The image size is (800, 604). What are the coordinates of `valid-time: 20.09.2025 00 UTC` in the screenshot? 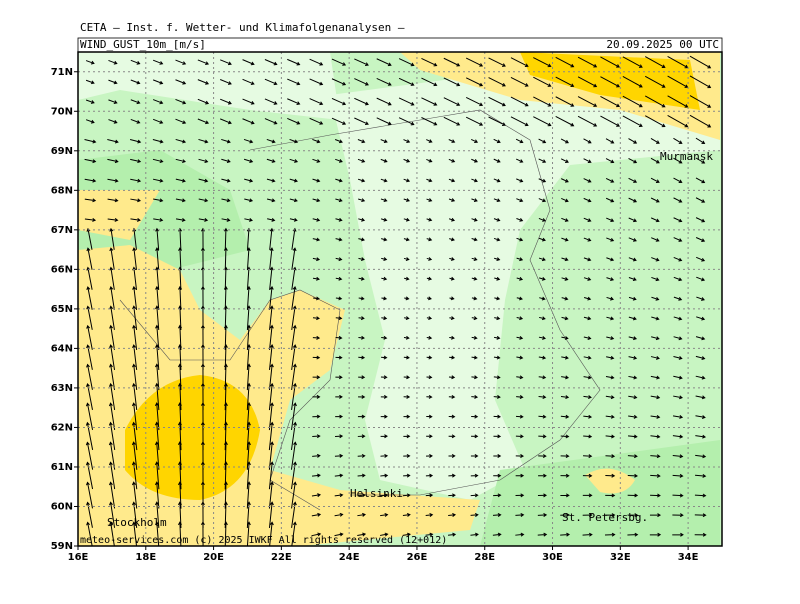 It's located at (662, 44).